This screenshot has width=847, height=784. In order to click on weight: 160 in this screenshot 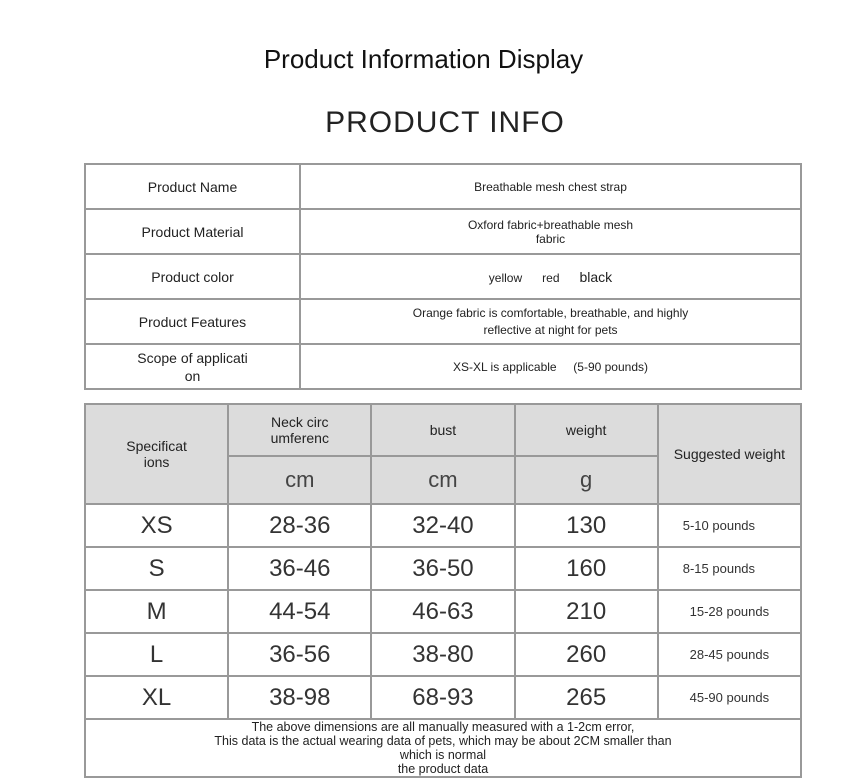, I will do `click(586, 568)`.